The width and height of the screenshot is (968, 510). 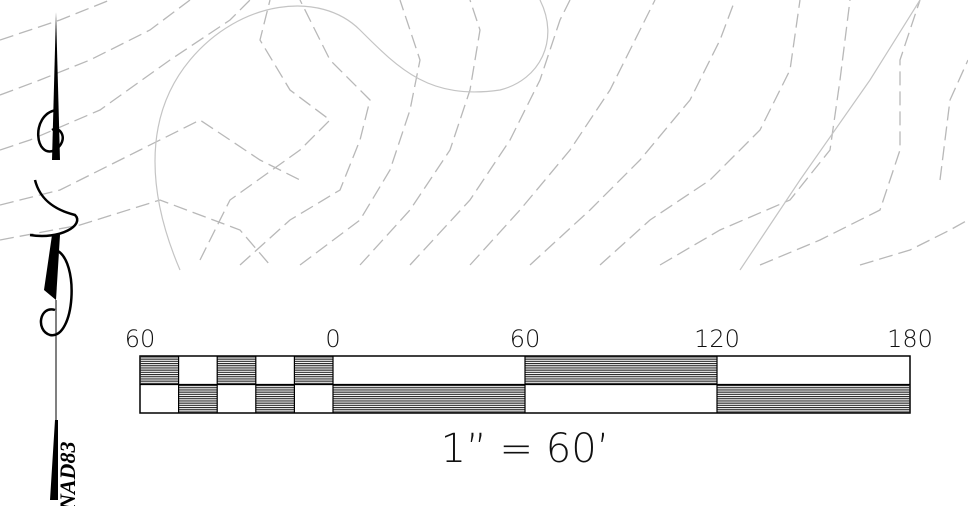 What do you see at coordinates (525, 449) in the screenshot?
I see `scale-ratio: 1” = 60’` at bounding box center [525, 449].